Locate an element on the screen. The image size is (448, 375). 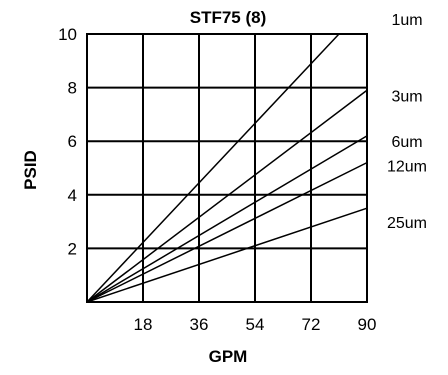
x-tick-label: 90 is located at coordinates (367, 324).